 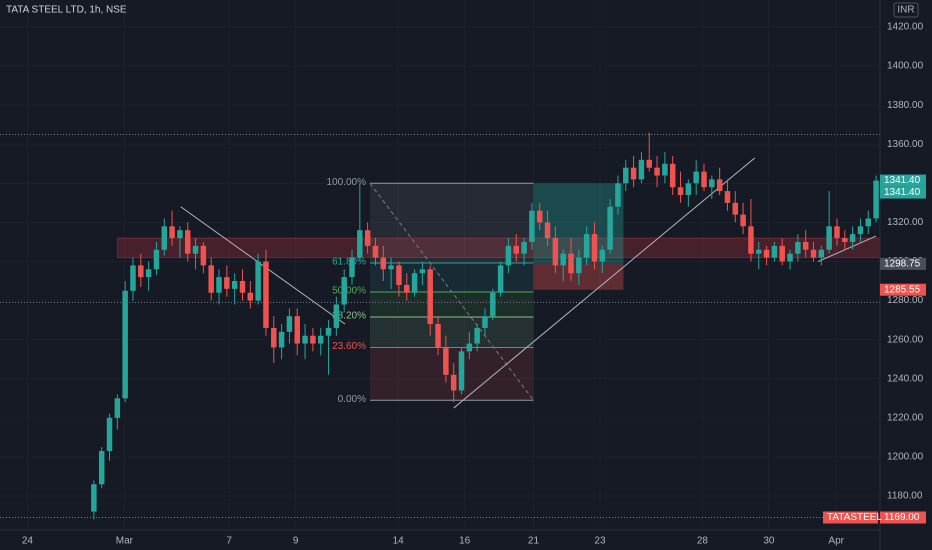 What do you see at coordinates (905, 144) in the screenshot?
I see `y-tick-label: 1360.00` at bounding box center [905, 144].